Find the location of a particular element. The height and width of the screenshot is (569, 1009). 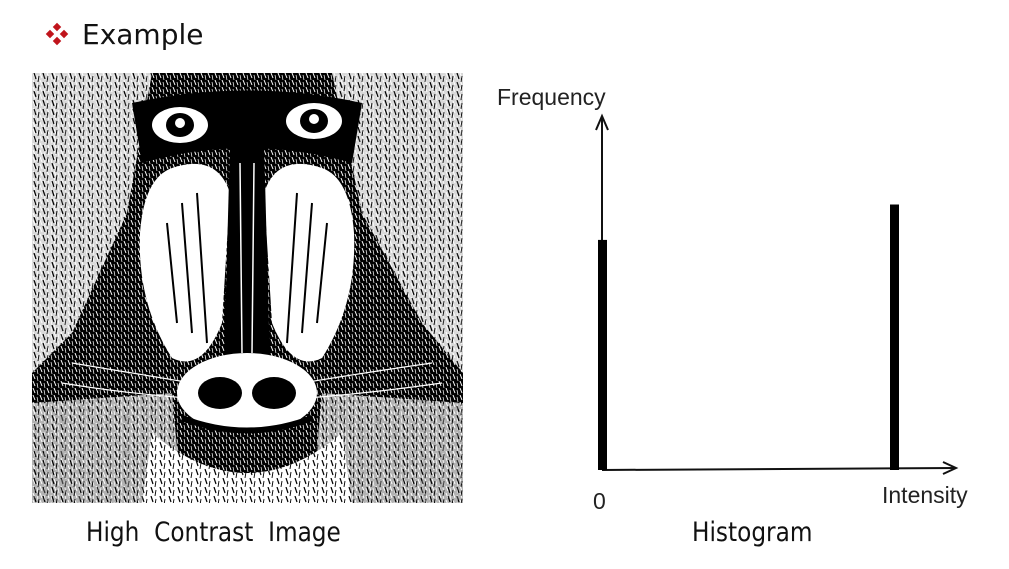

image-caption: High Contrast Image is located at coordinates (213, 532).